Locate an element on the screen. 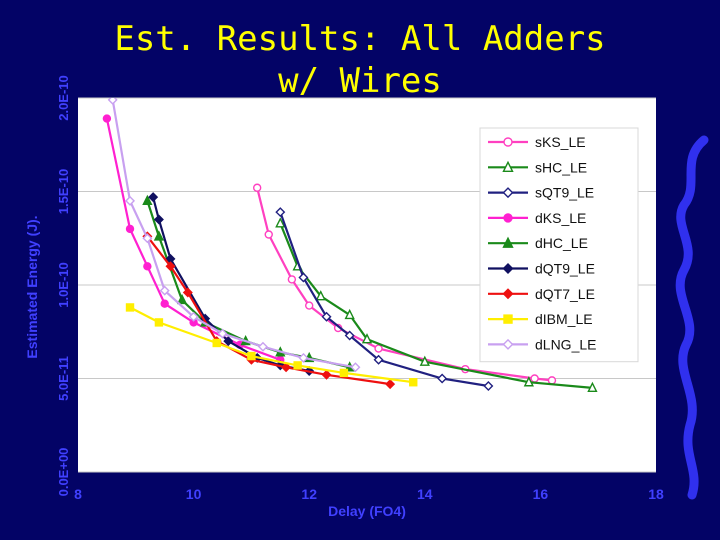 The height and width of the screenshot is (540, 720). legend-label: dHC_LE is located at coordinates (561, 243).